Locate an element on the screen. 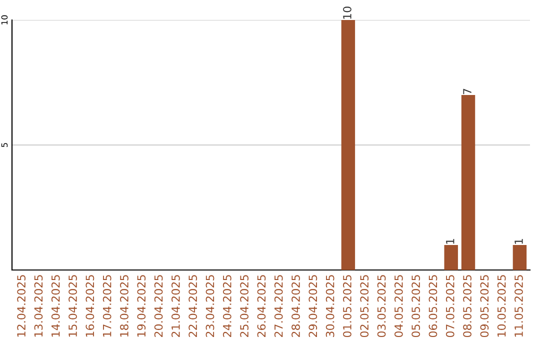  x-tick-label: 26.04.2025 is located at coordinates (261, 306).